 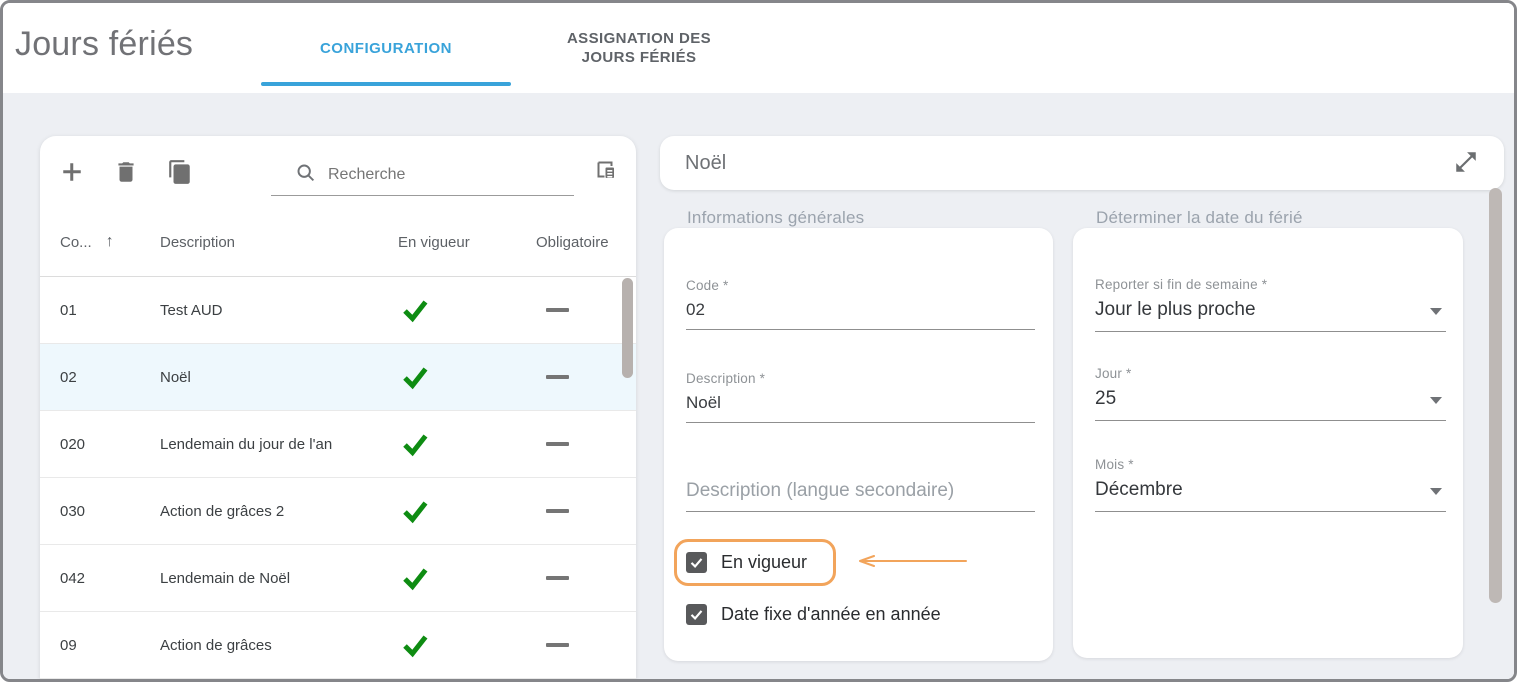 I want to click on column-header-description-label: Description, so click(x=198, y=242).